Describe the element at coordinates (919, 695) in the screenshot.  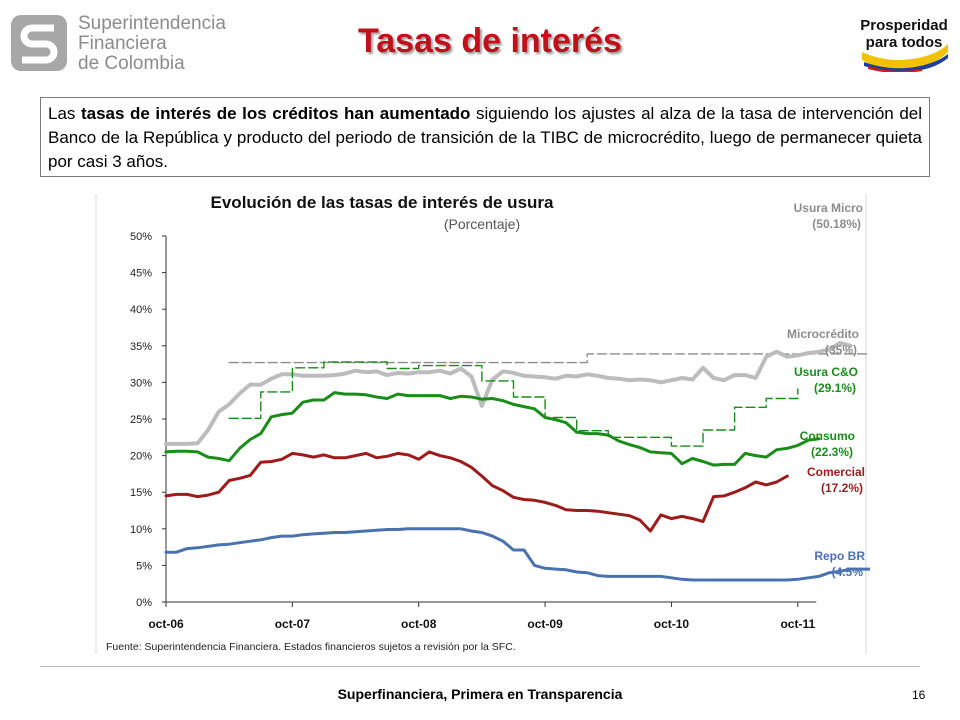
I see `page-number: 16` at that location.